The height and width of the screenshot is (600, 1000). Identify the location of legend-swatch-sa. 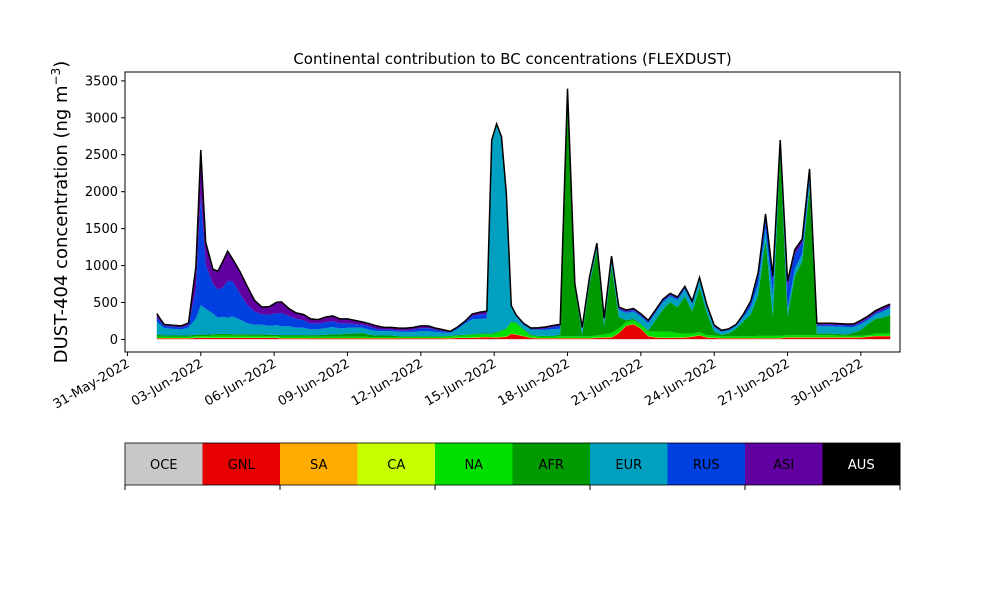
(319, 464).